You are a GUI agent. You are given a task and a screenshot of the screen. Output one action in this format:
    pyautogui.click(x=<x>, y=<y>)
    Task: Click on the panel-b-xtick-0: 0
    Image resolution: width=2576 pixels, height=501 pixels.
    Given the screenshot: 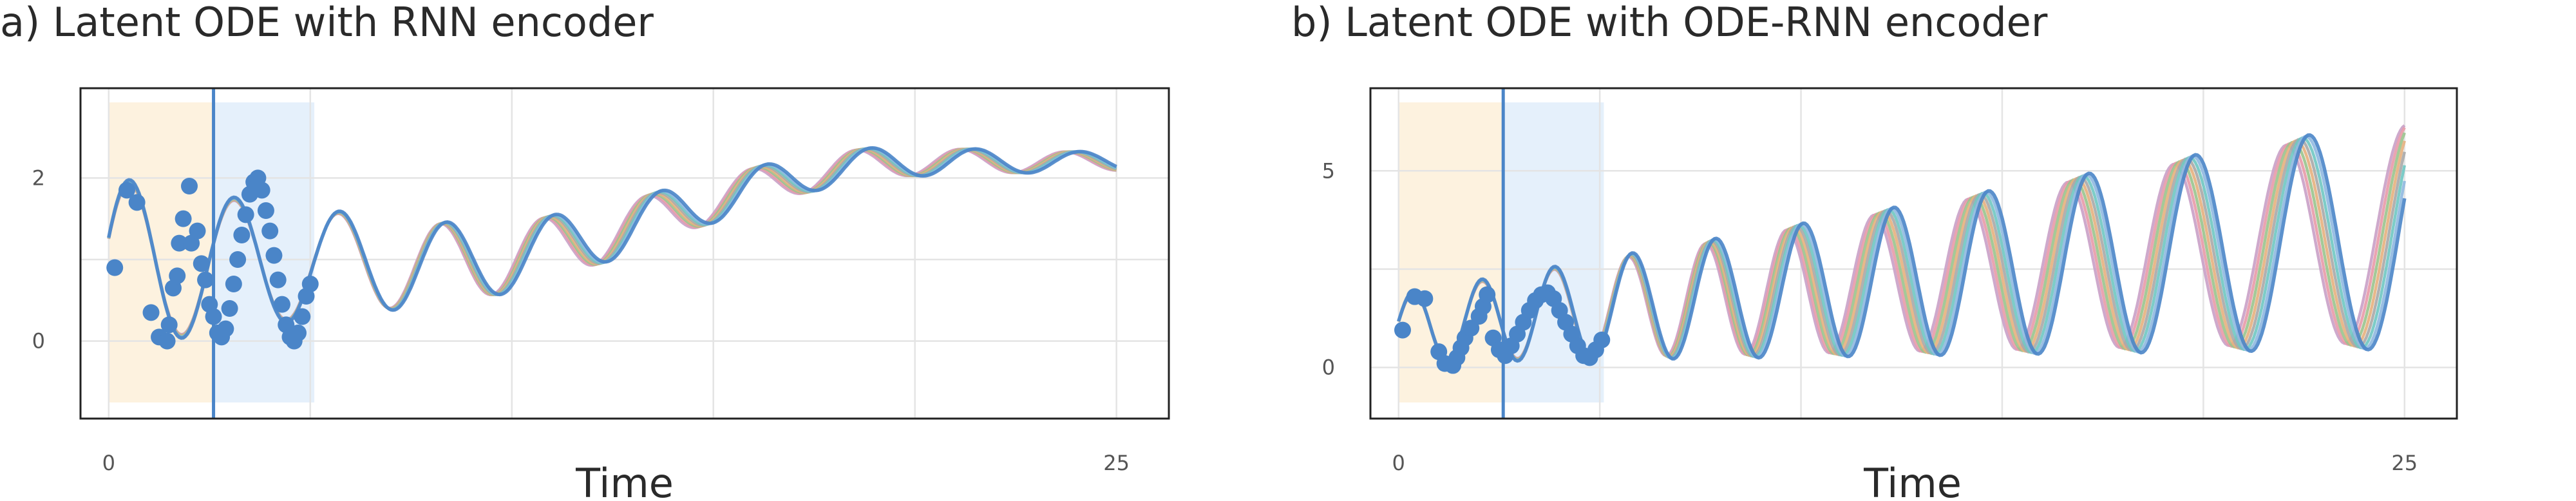 What is the action you would take?
    pyautogui.click(x=1399, y=463)
    